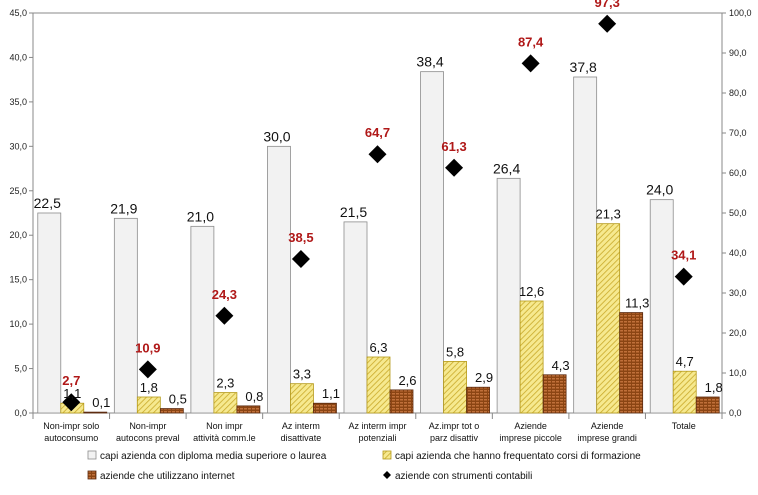 Image resolution: width=758 pixels, height=495 pixels. What do you see at coordinates (608, 214) in the screenshot?
I see `bar-value-label: 21,3` at bounding box center [608, 214].